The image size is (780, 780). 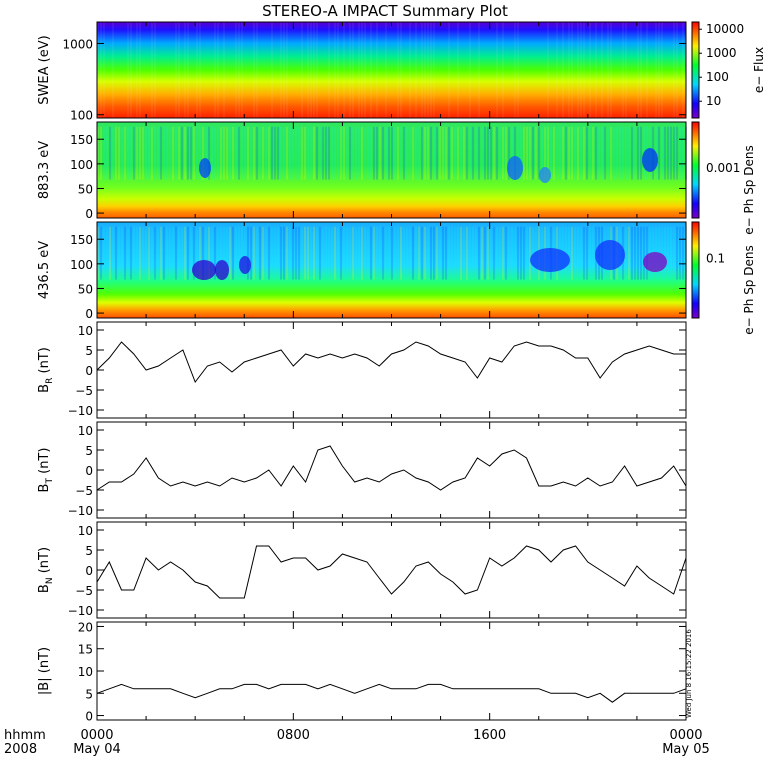 What do you see at coordinates (89, 214) in the screenshot?
I see `y-tick-label: 0` at bounding box center [89, 214].